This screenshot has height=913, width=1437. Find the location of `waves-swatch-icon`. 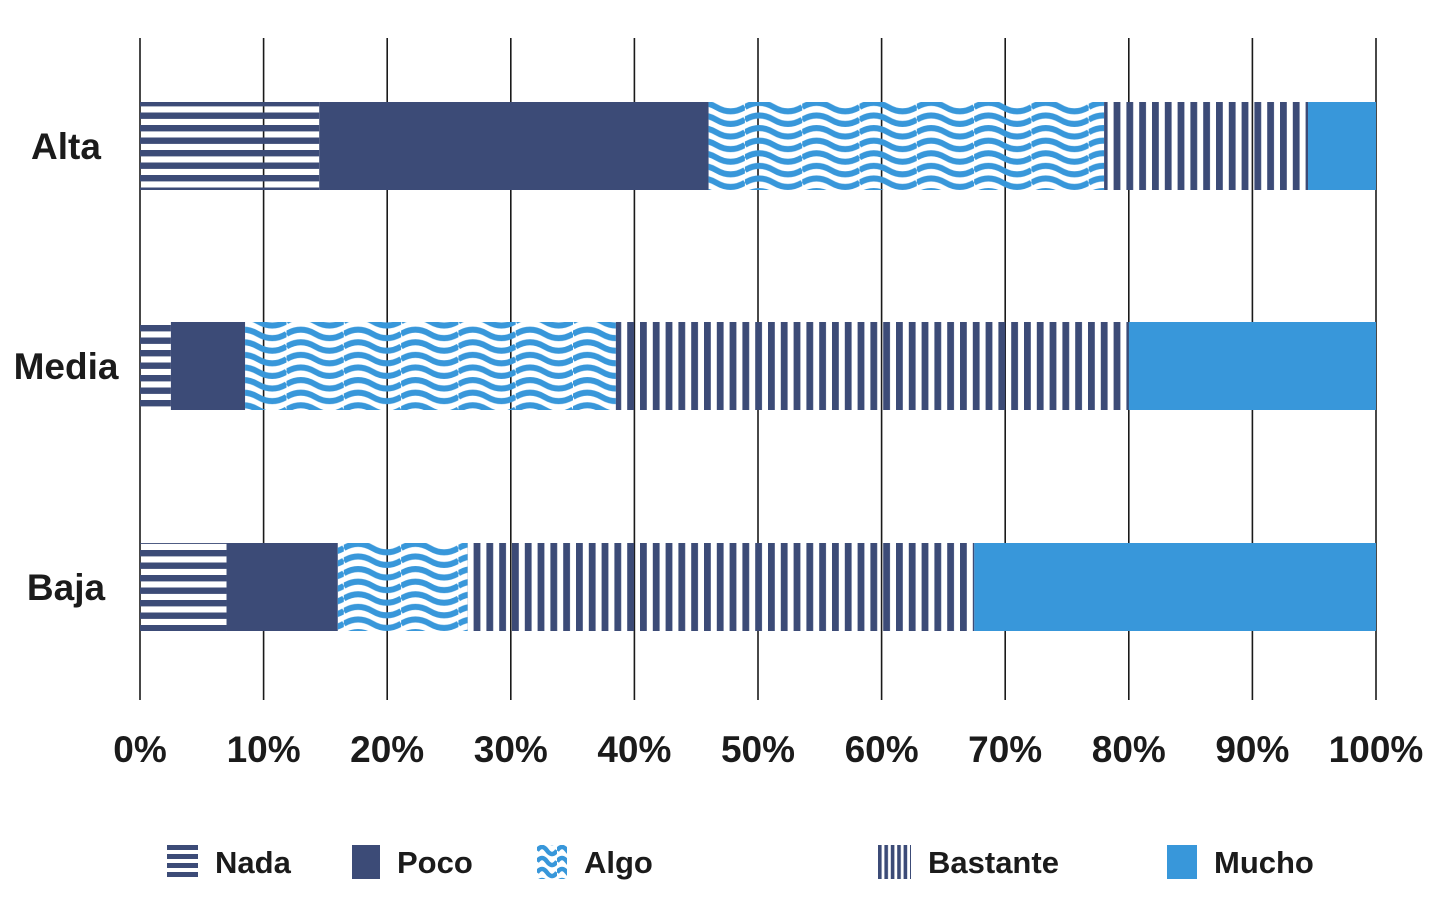

waves-swatch-icon is located at coordinates (552, 862).